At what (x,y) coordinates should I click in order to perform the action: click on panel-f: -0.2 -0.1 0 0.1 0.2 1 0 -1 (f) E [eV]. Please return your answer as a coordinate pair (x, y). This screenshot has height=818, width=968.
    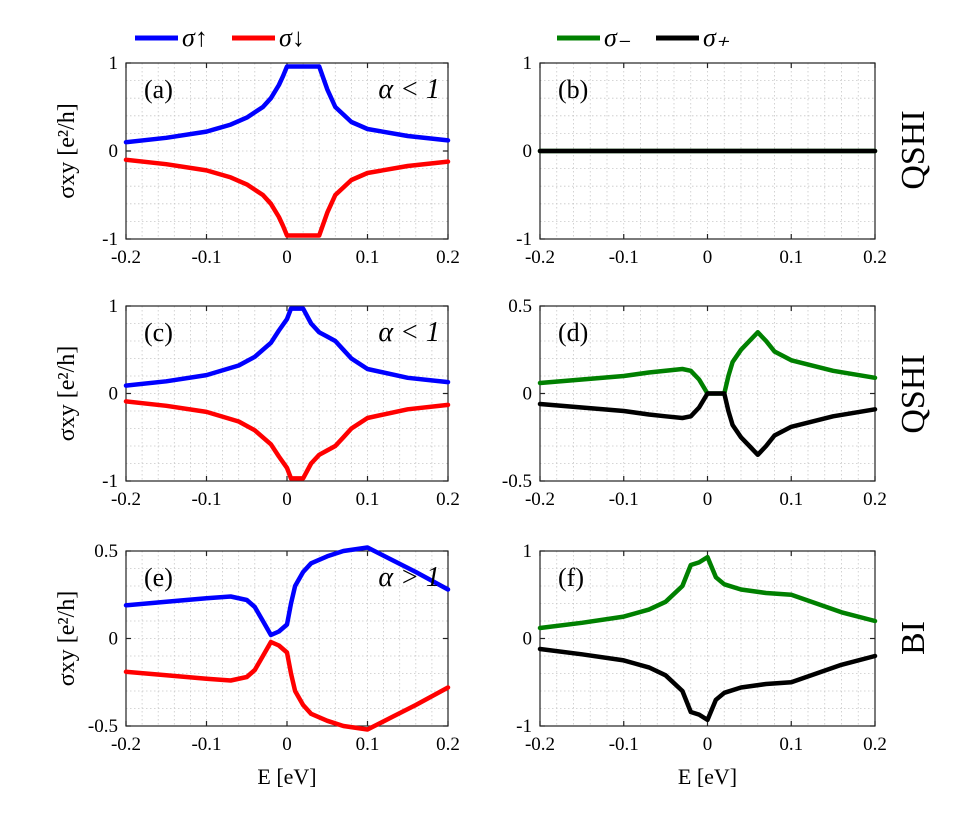
    Looking at the image, I should click on (701, 665).